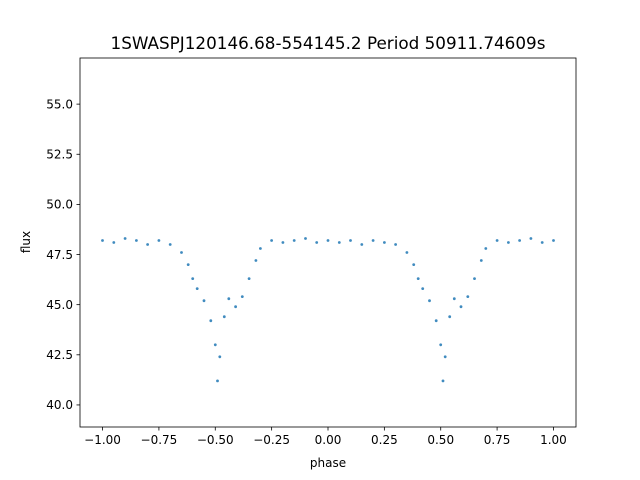 The width and height of the screenshot is (640, 480). I want to click on x-tick-label: −1.00, so click(102, 440).